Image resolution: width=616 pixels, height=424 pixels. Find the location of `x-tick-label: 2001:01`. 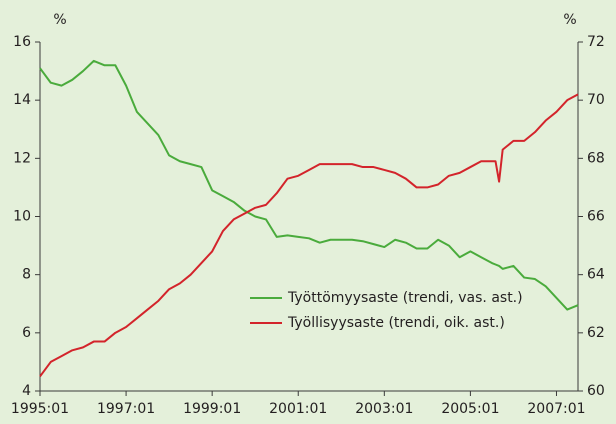

x-tick-label: 2001:01 is located at coordinates (298, 409).